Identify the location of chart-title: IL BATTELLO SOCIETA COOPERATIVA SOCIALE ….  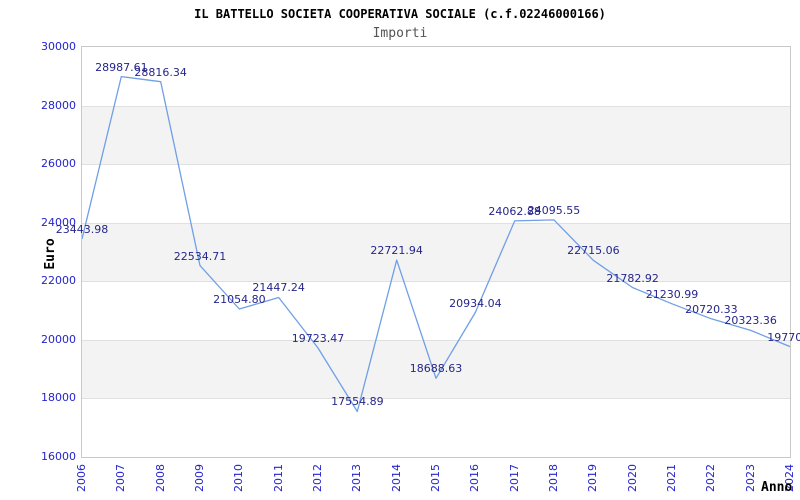
(400, 14).